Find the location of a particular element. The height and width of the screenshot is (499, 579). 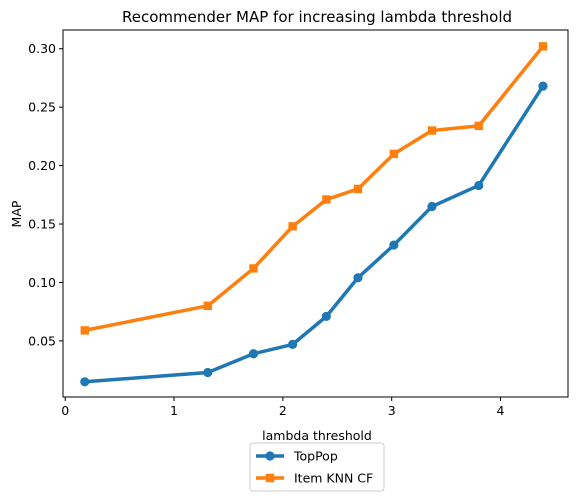

x-tick-label: 2 is located at coordinates (283, 410).